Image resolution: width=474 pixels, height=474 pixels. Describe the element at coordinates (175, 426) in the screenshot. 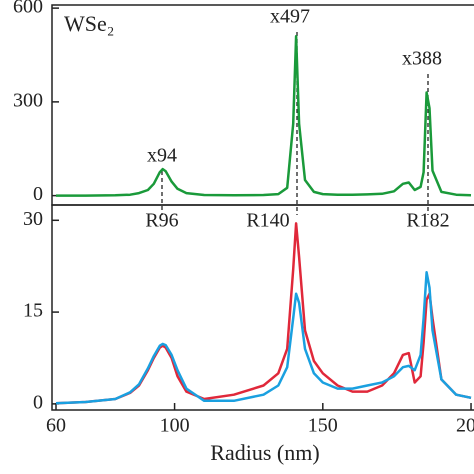

I see `x-tick-label: 100` at that location.